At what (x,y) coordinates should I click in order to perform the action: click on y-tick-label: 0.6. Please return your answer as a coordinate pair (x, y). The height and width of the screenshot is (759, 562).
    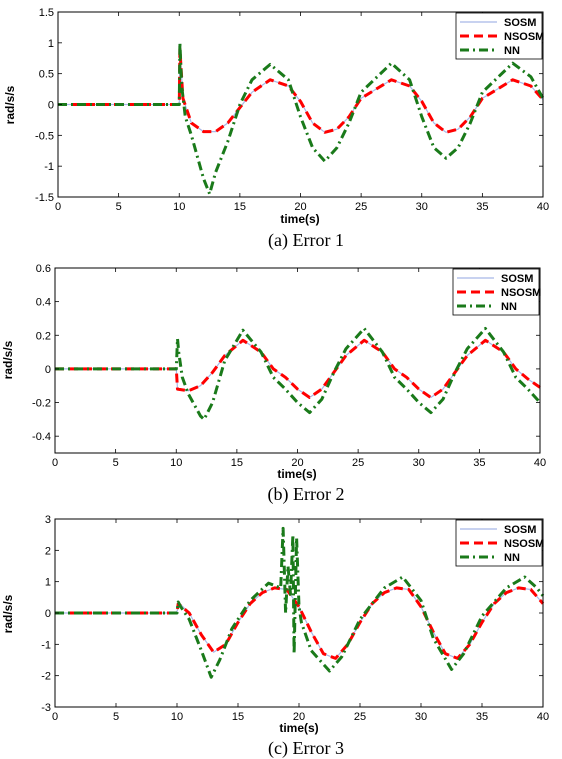
    Looking at the image, I should click on (43, 269).